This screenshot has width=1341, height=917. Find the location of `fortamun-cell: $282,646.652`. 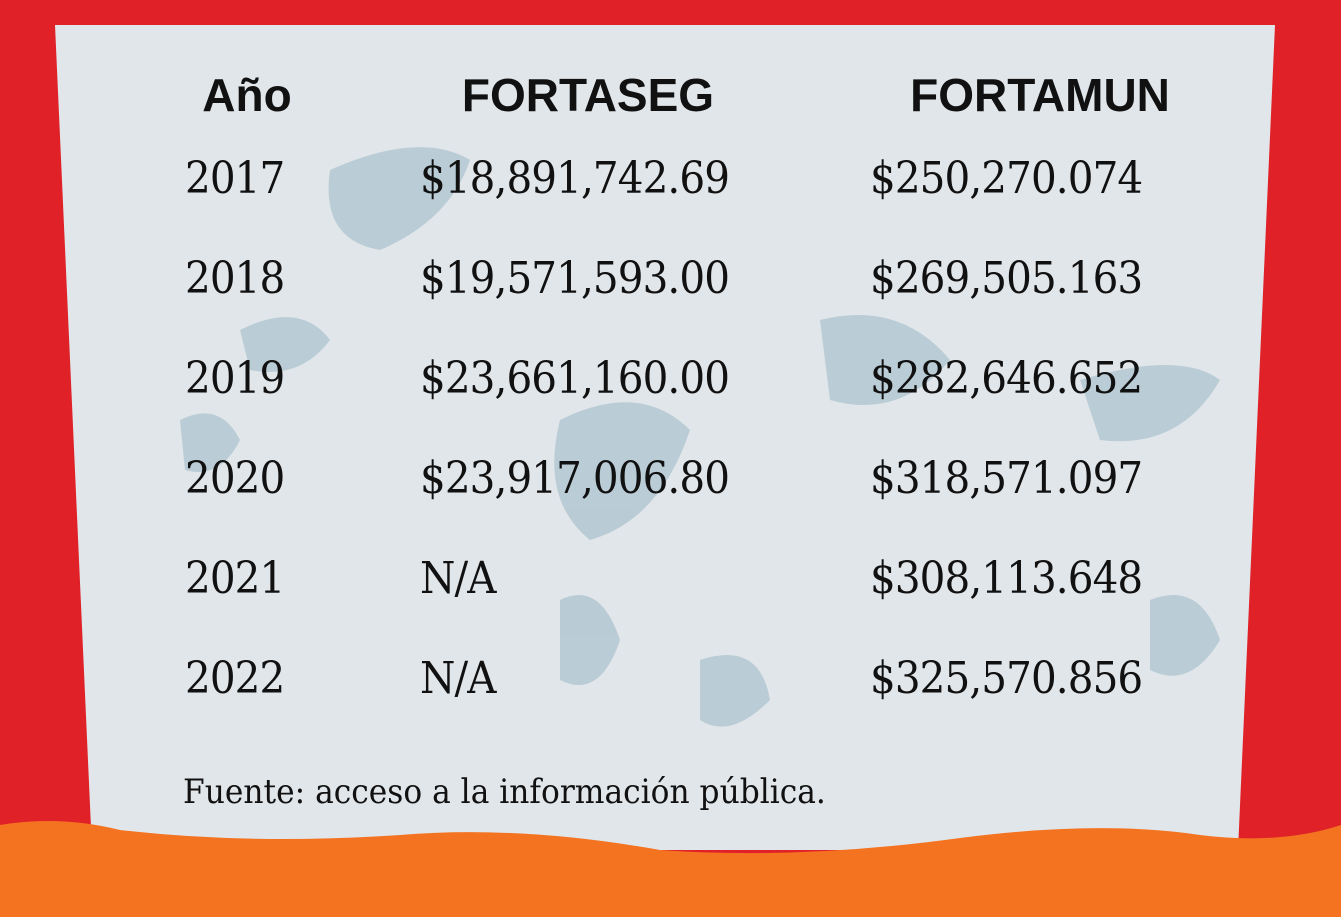

fortamun-cell: $282,646.652 is located at coordinates (1006, 378).